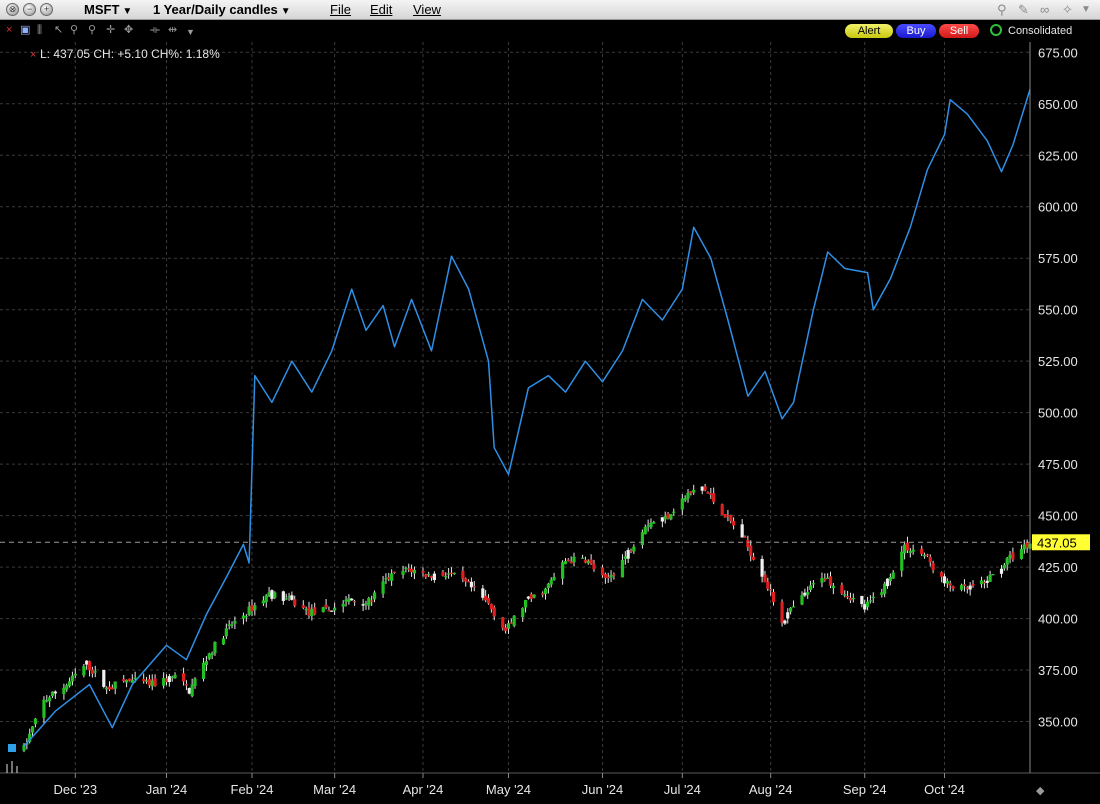 This screenshot has height=804, width=1100. Describe the element at coordinates (25, 30) in the screenshot. I see `chart-type-icon: ▣` at that location.